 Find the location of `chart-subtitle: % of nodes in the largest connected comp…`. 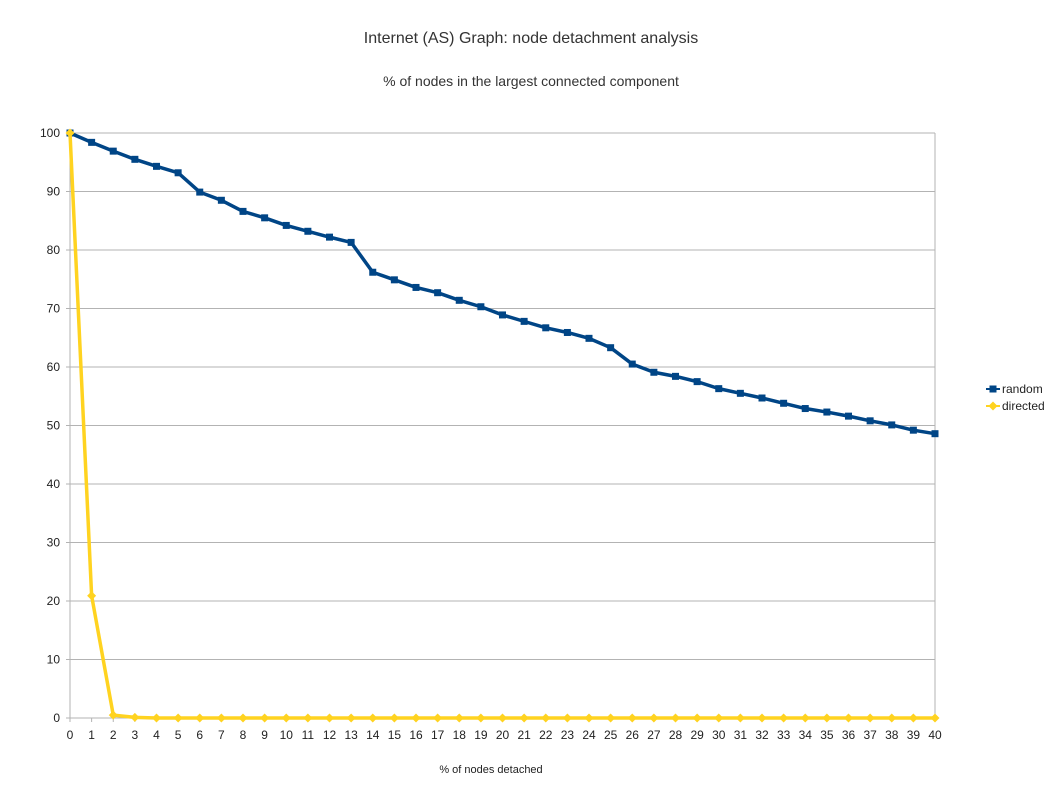

chart-subtitle: % of nodes in the largest connected comp… is located at coordinates (531, 81).